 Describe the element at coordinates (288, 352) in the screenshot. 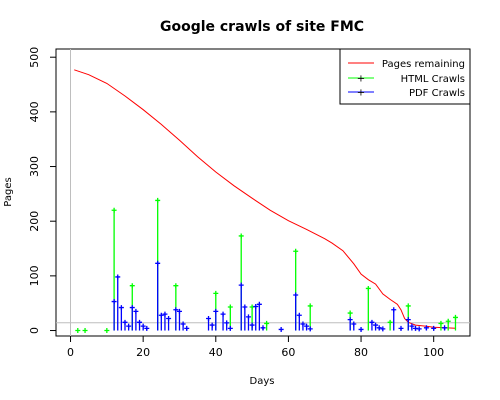

I see `x-tick-label: 60` at that location.